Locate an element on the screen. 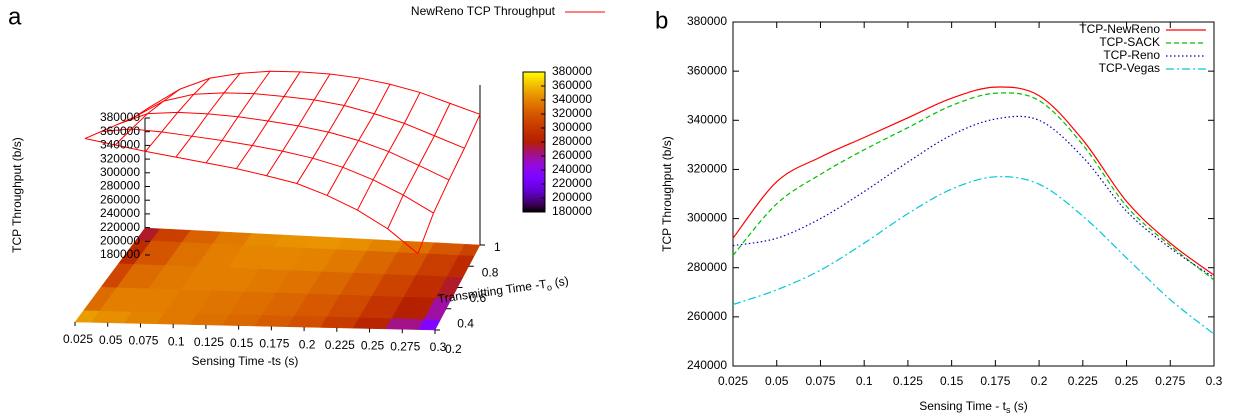 The height and width of the screenshot is (420, 1239). y-tick-label: 320000 is located at coordinates (707, 169).